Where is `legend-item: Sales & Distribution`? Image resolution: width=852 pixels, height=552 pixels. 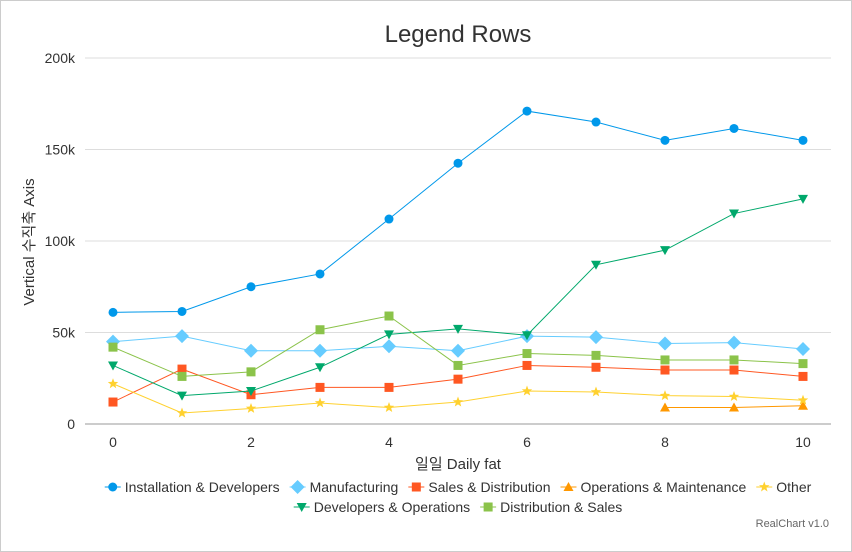 legend-item: Sales & Distribution is located at coordinates (479, 487).